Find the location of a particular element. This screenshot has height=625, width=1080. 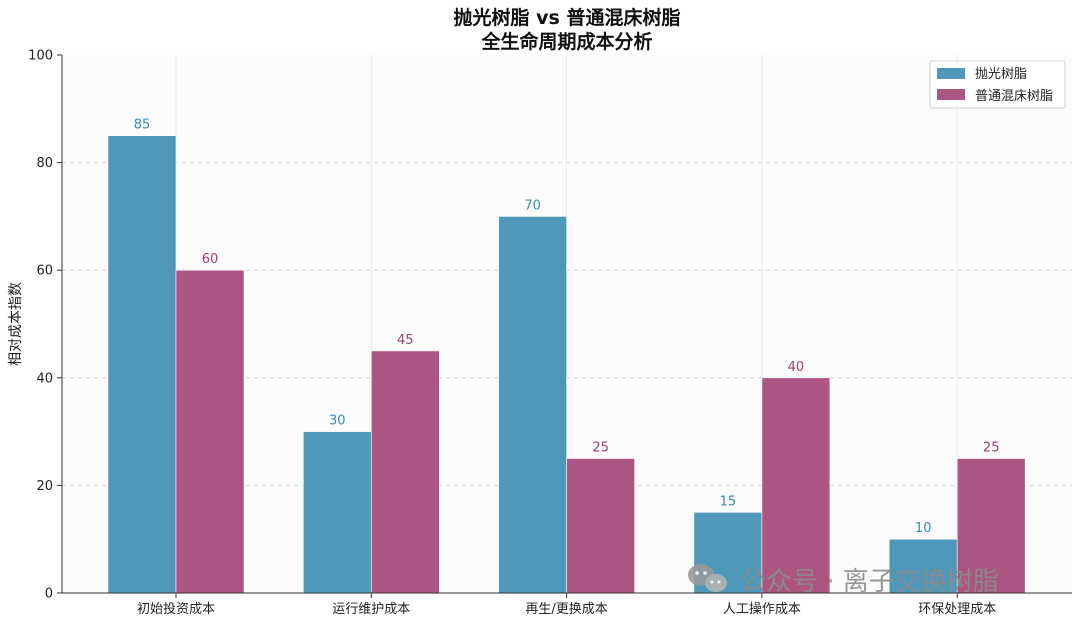

wechat-icon is located at coordinates (707, 578).